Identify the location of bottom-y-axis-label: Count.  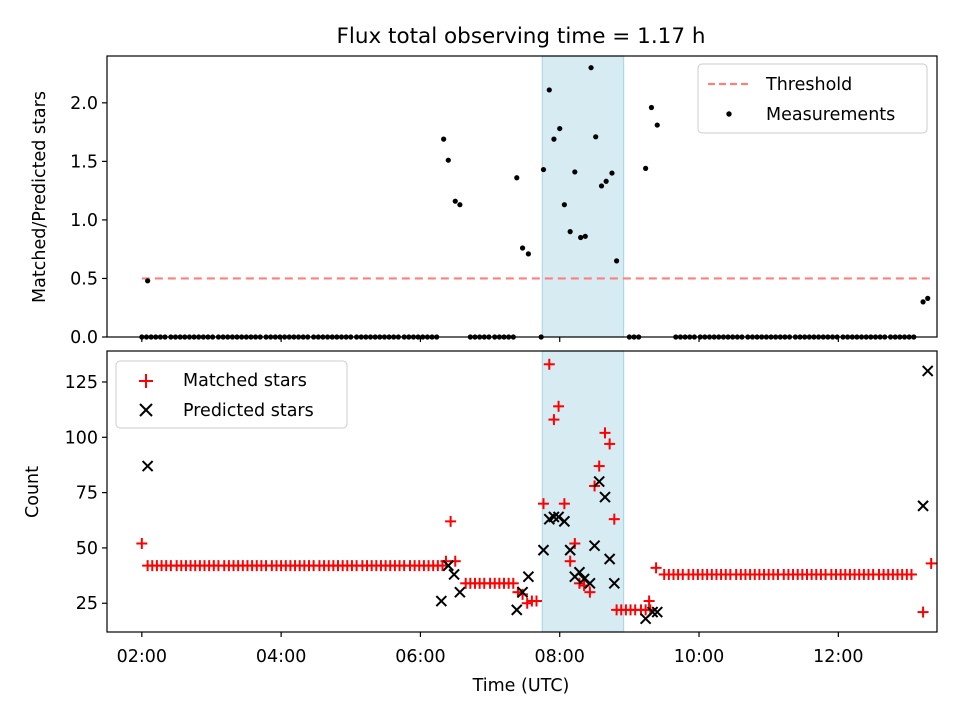
(33, 492).